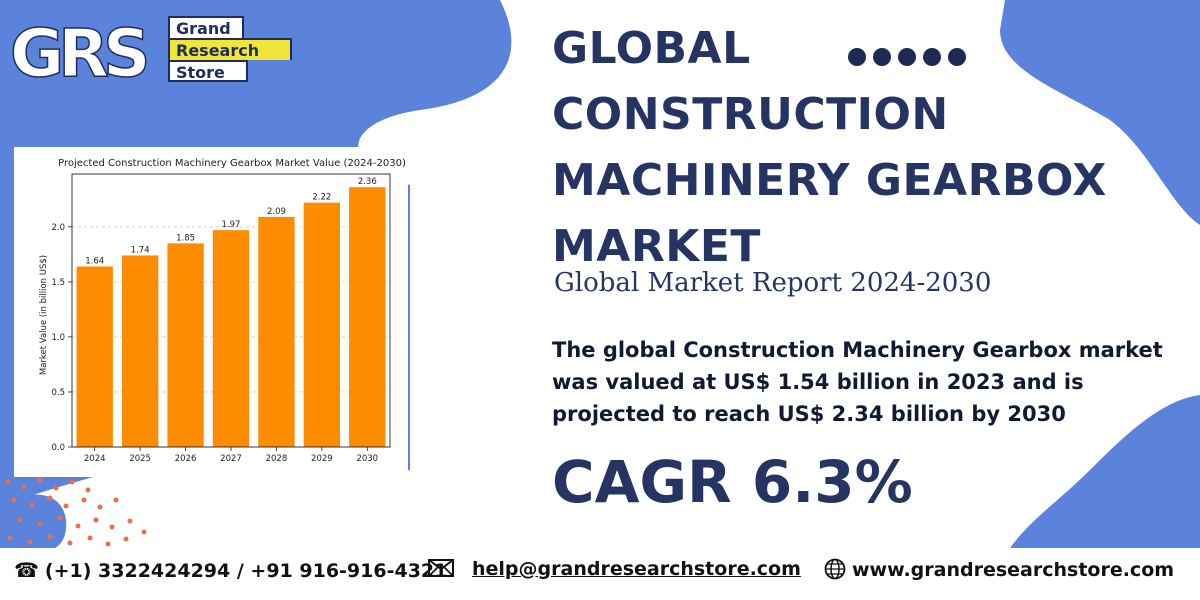  I want to click on logo-initials: GRS, so click(78, 49).